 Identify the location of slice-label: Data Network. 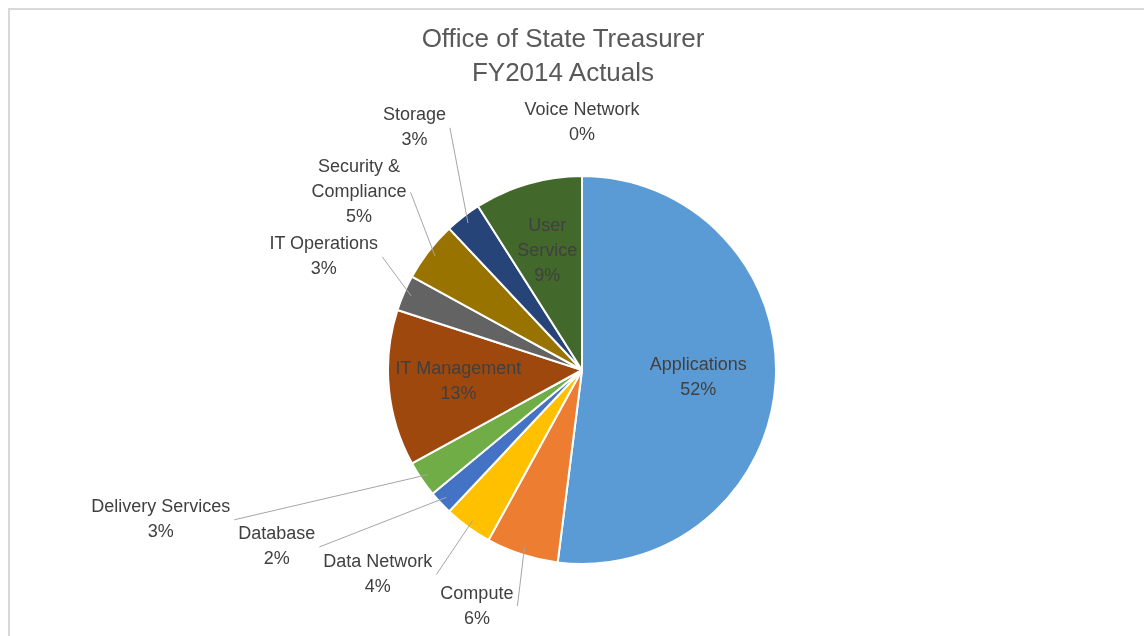
(378, 561).